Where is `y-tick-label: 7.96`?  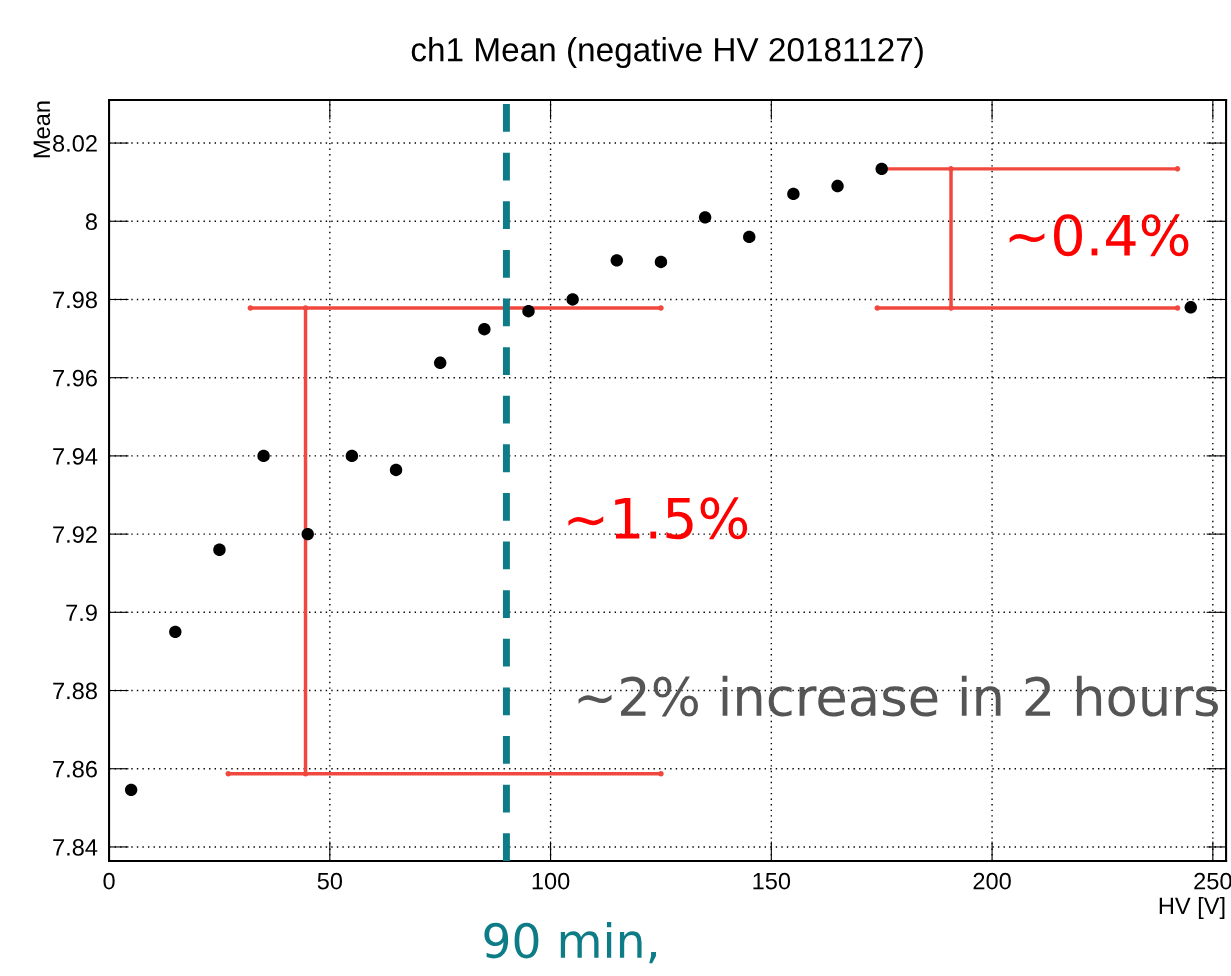 y-tick-label: 7.96 is located at coordinates (75, 378).